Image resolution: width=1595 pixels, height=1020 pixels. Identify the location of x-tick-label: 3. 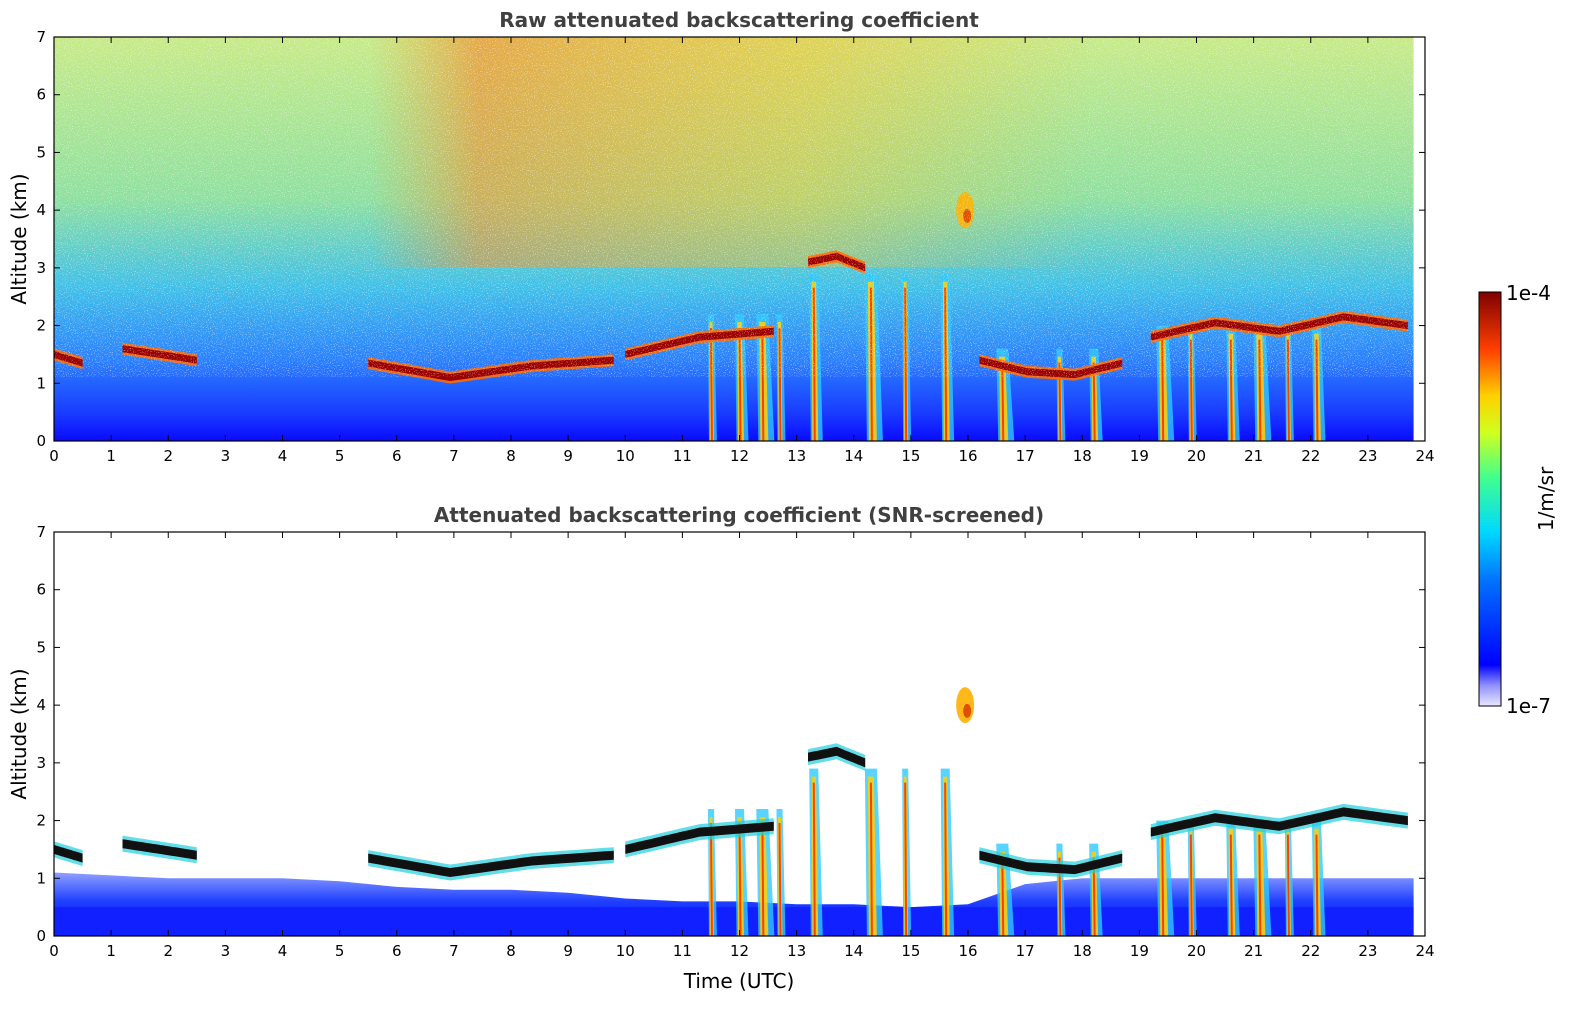
(226, 951).